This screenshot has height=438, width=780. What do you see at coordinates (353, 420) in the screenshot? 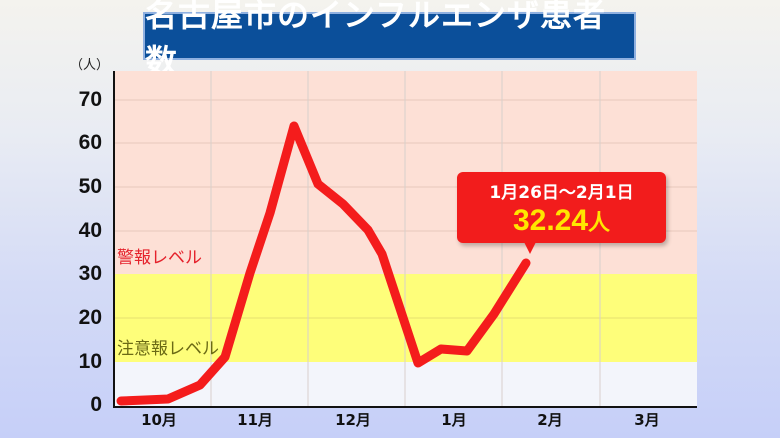
I see `x-tick-dec: 12月` at bounding box center [353, 420].